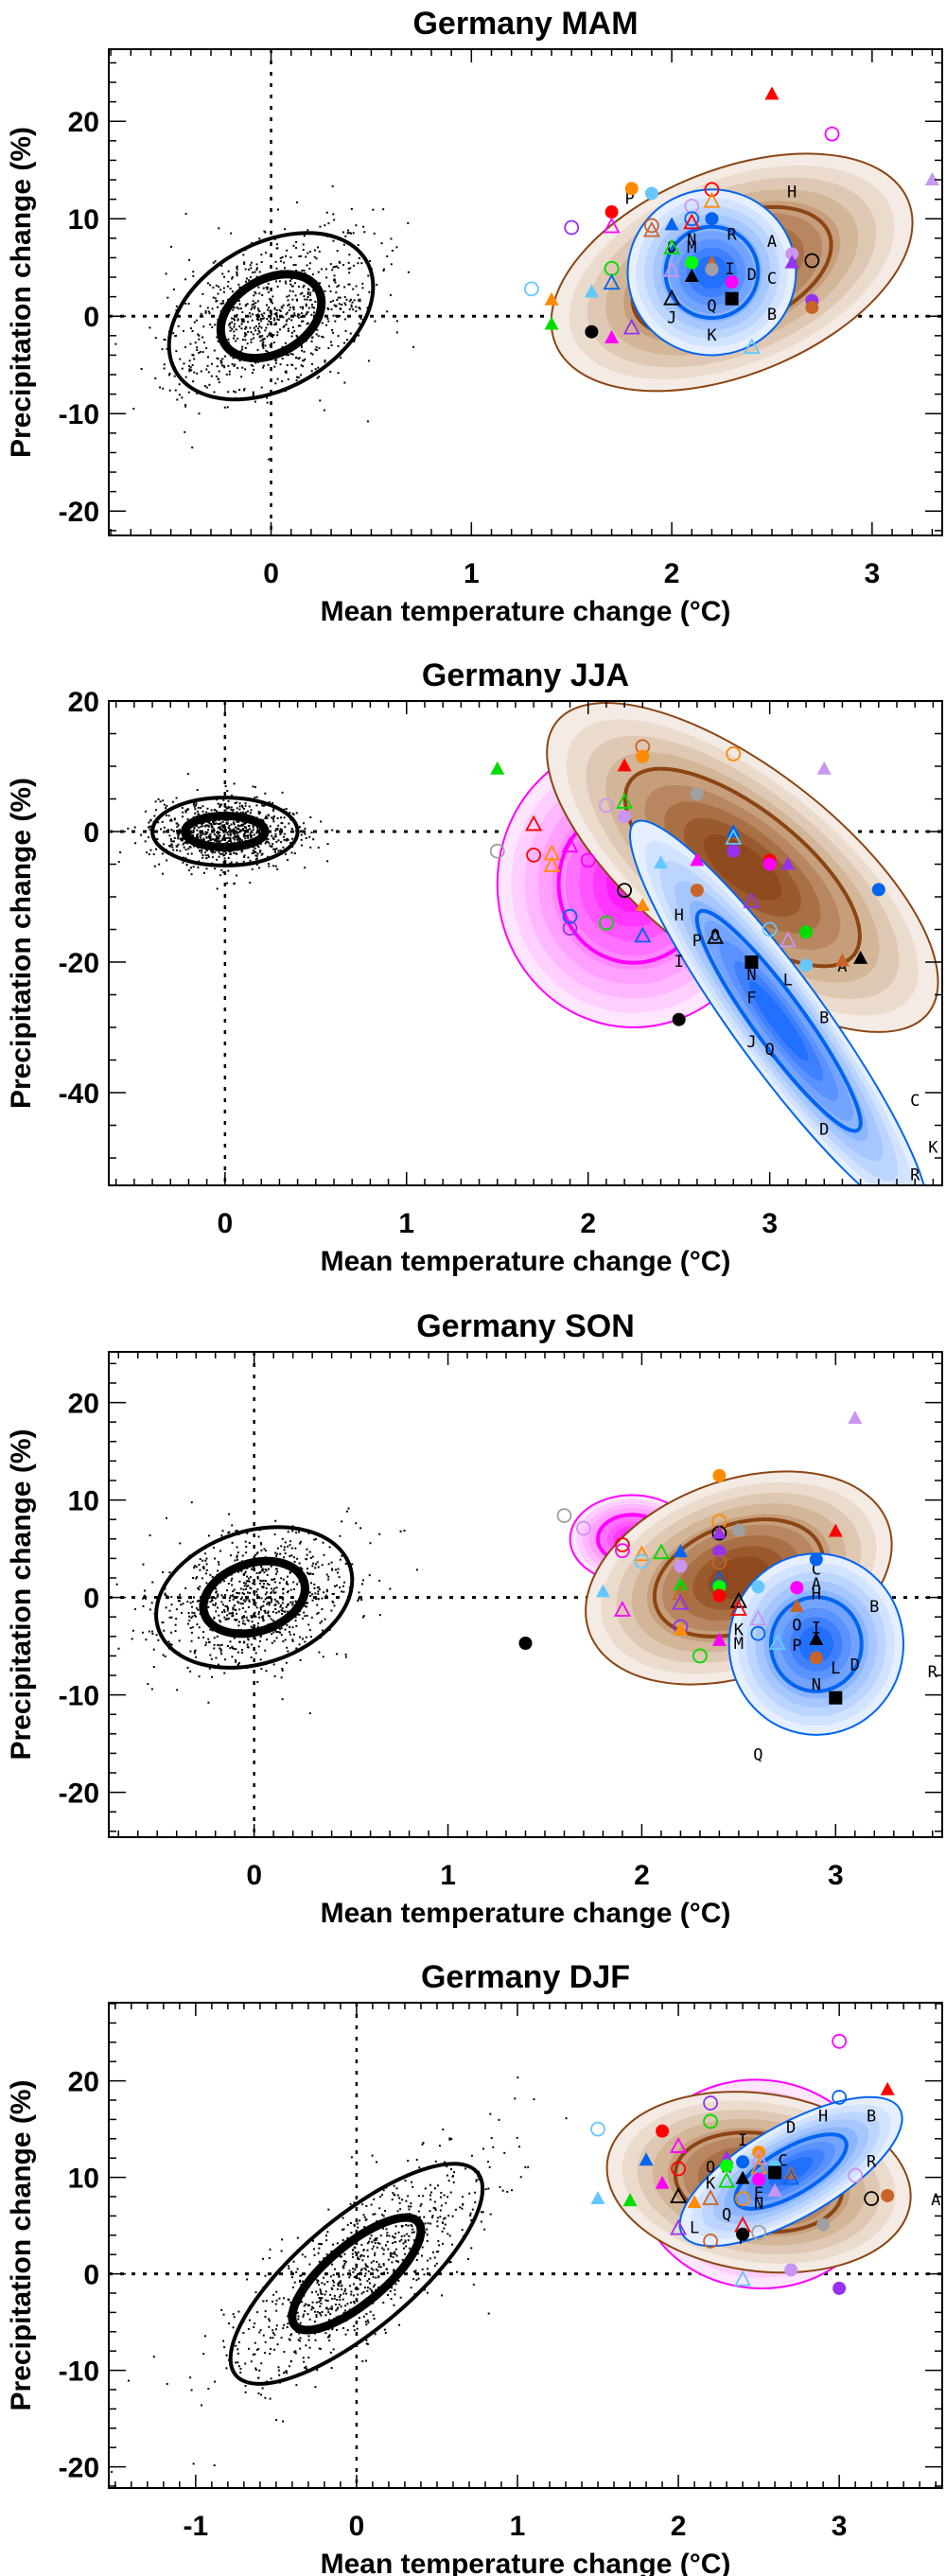  What do you see at coordinates (840, 2526) in the screenshot?
I see `x-tick-label: 3` at bounding box center [840, 2526].